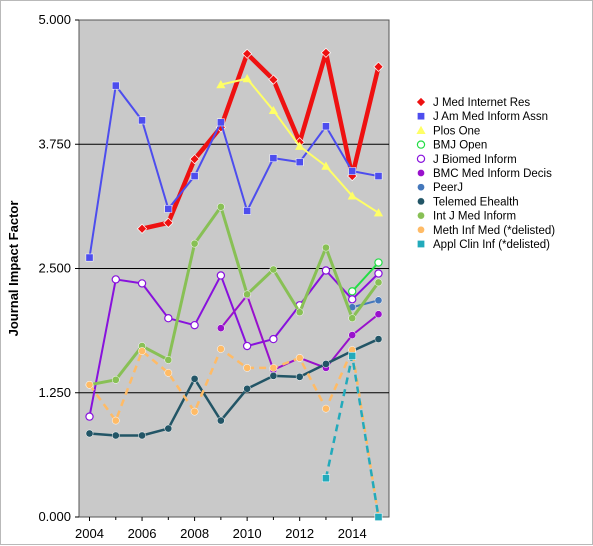 This screenshot has width=593, height=546. I want to click on legend-label: J Med Internet Res, so click(481, 103).